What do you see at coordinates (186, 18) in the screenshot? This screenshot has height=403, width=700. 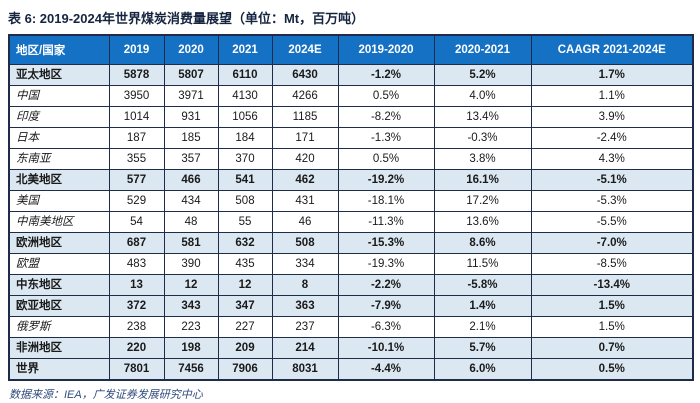 I see `table-title: 表 6: 2019-2024年世界煤炭消费量展望（单位：Mt，百万吨）` at bounding box center [186, 18].